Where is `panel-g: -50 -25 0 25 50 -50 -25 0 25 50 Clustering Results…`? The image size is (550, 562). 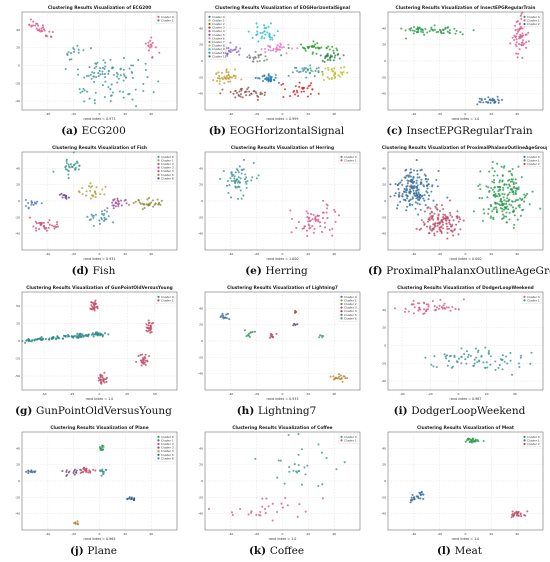
panel-g: -50 -25 0 25 50 -50 -25 0 25 50 Clustering Results… is located at coordinates (93, 352).